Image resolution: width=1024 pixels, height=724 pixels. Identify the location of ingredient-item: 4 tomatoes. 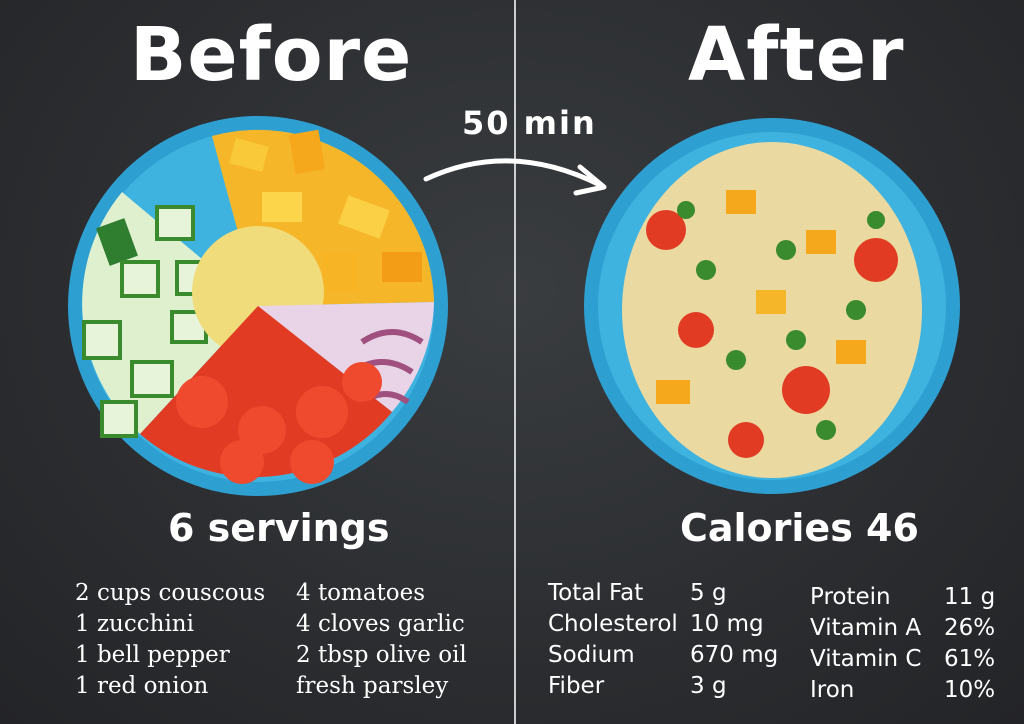
(361, 593).